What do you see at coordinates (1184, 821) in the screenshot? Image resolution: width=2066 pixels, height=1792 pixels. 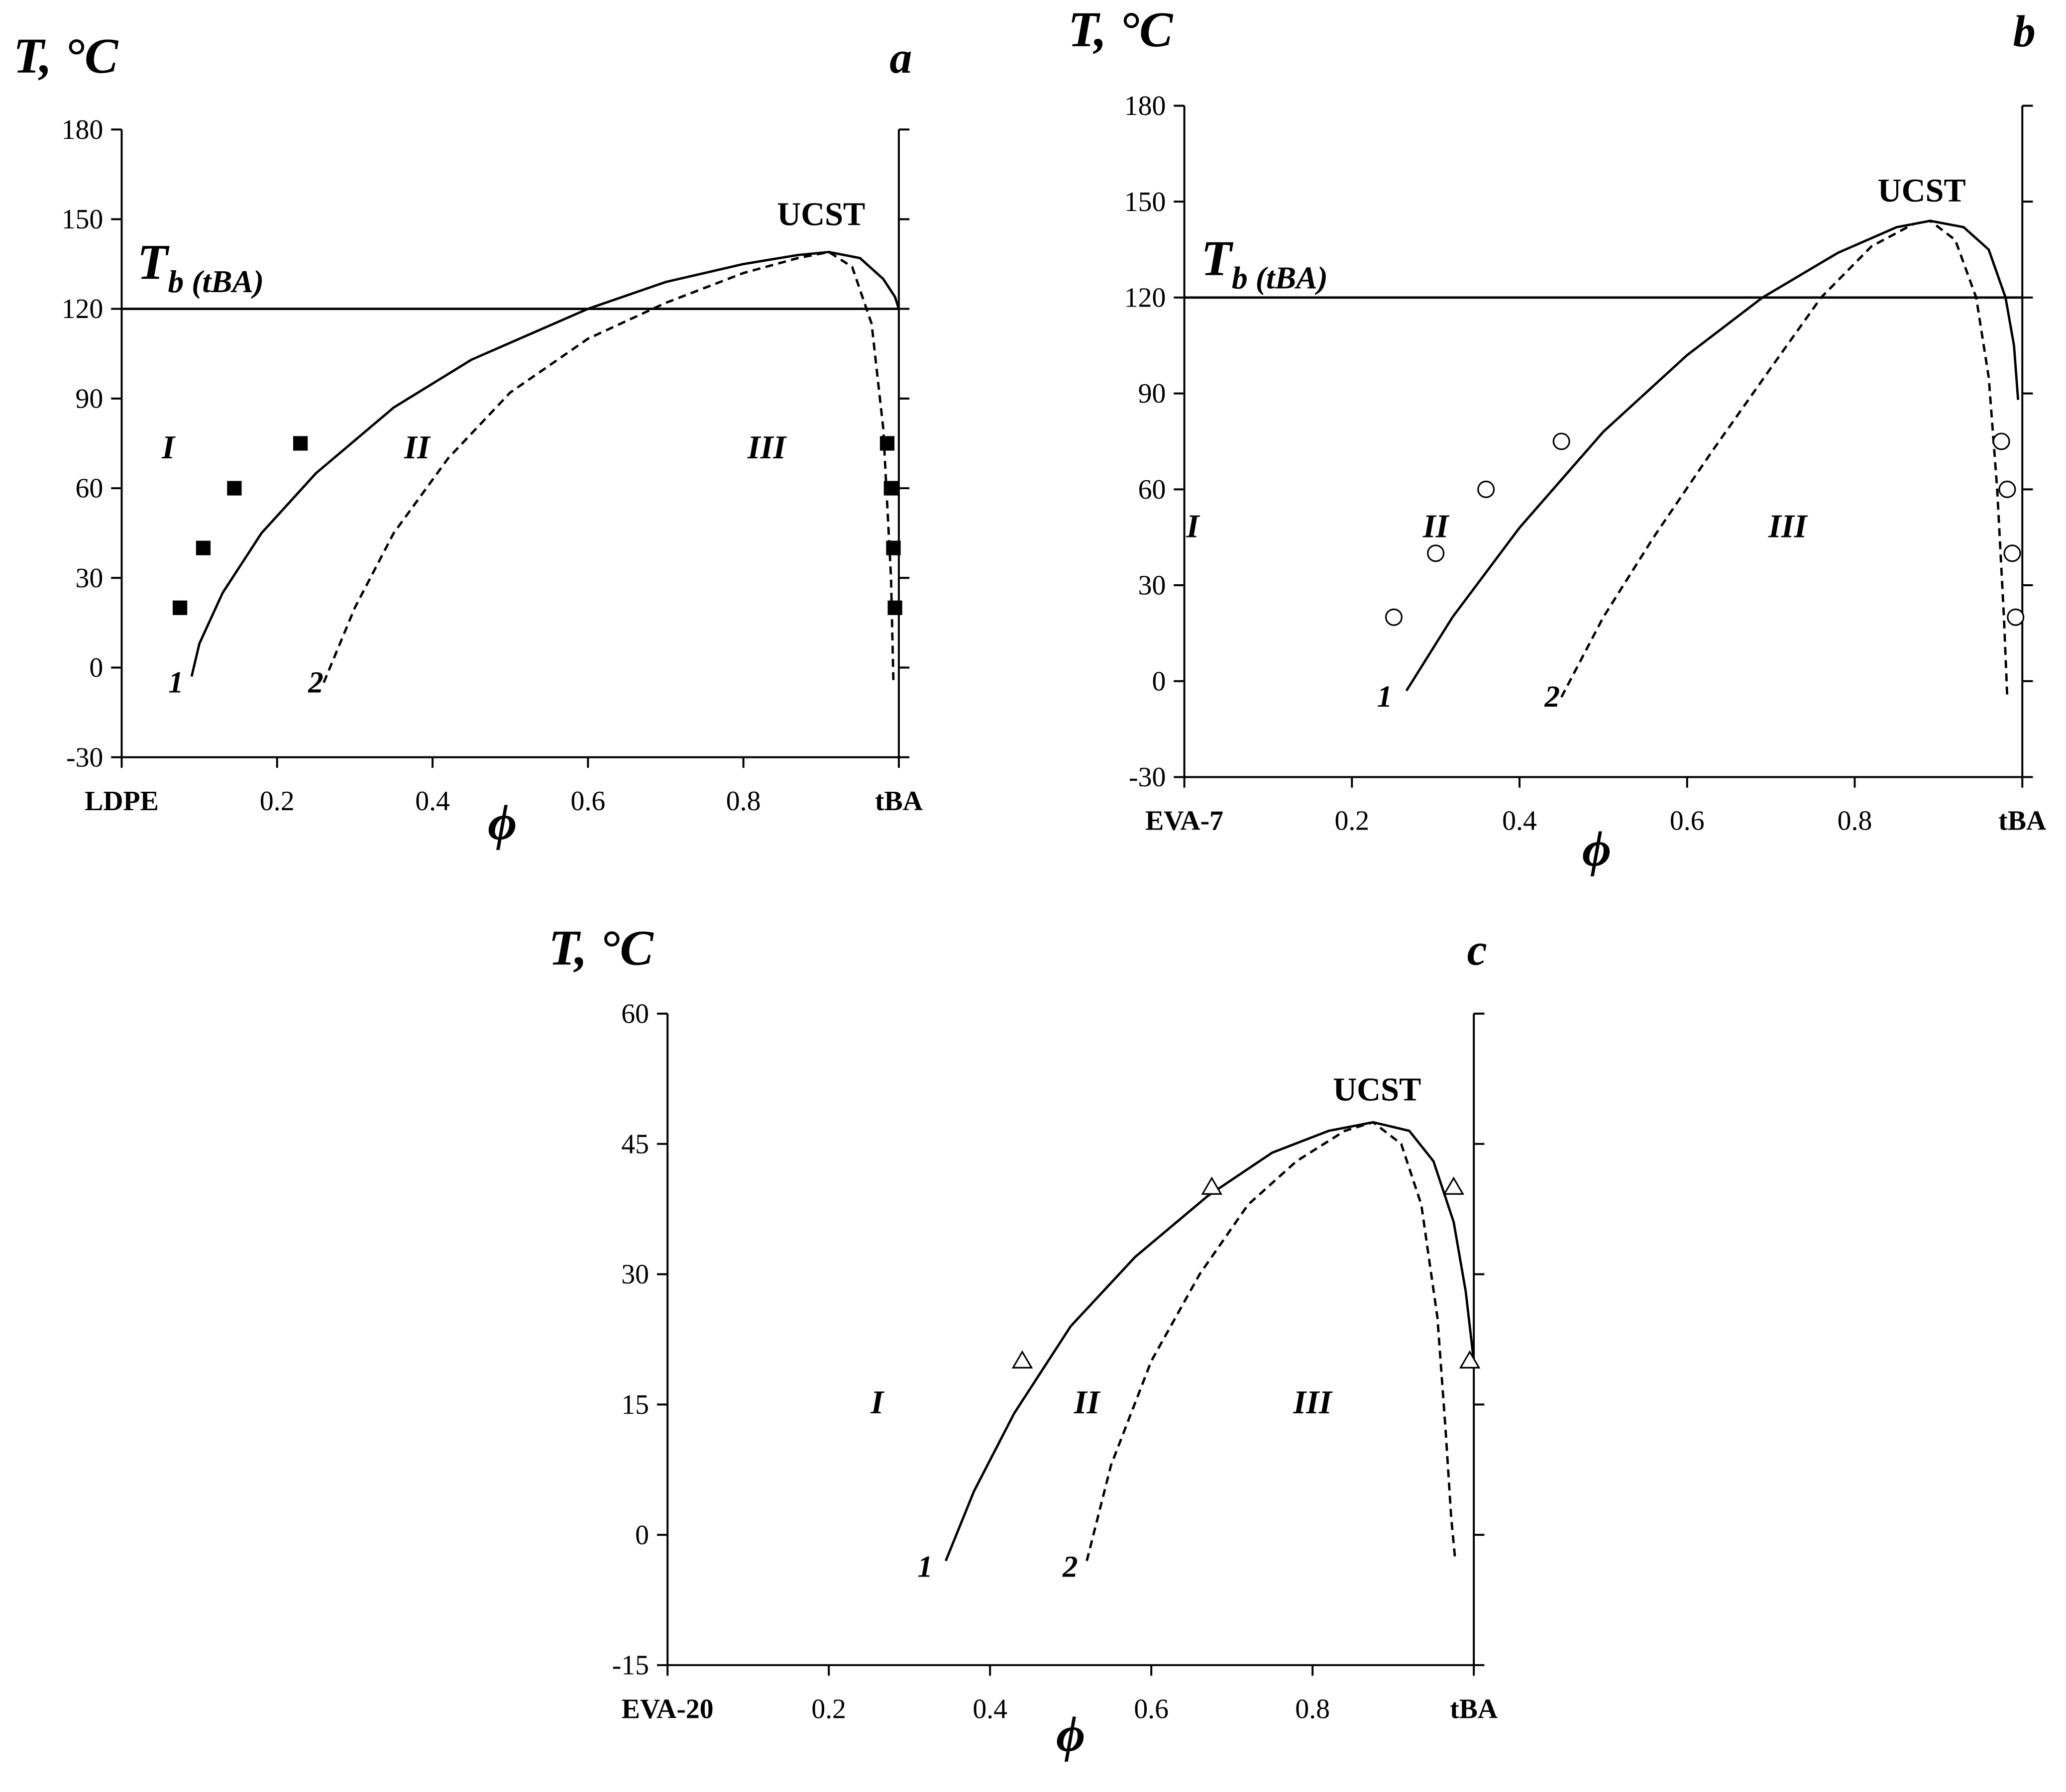 I see `x-tick-label: EVA-7` at bounding box center [1184, 821].